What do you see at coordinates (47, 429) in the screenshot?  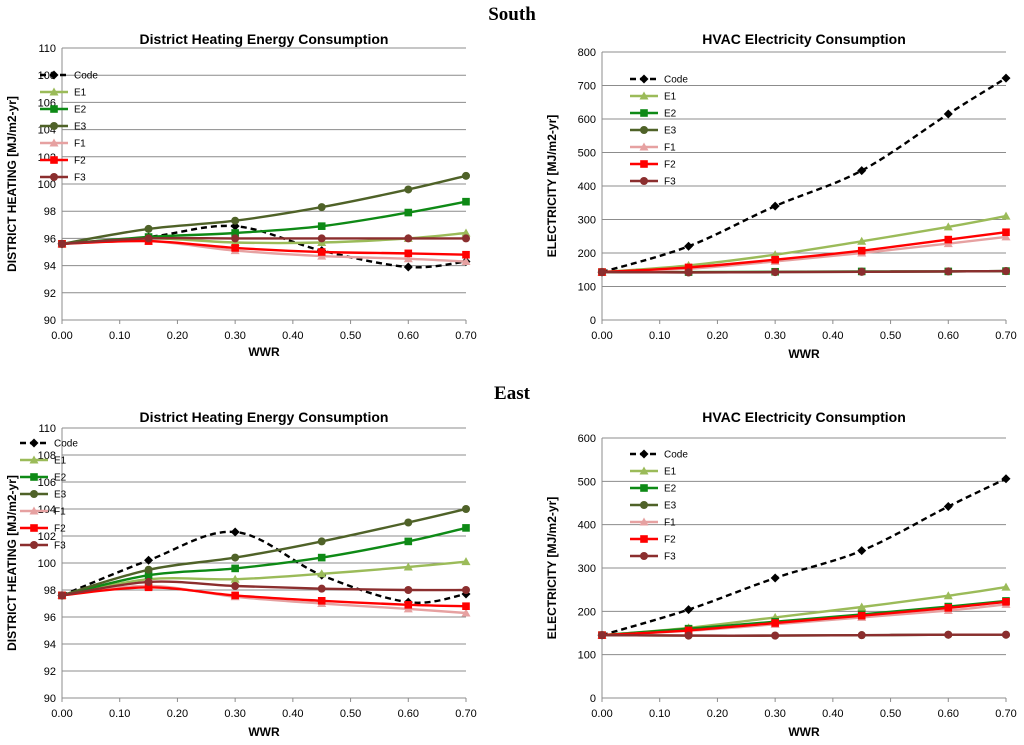 I see `y-tick-label: 110` at bounding box center [47, 429].